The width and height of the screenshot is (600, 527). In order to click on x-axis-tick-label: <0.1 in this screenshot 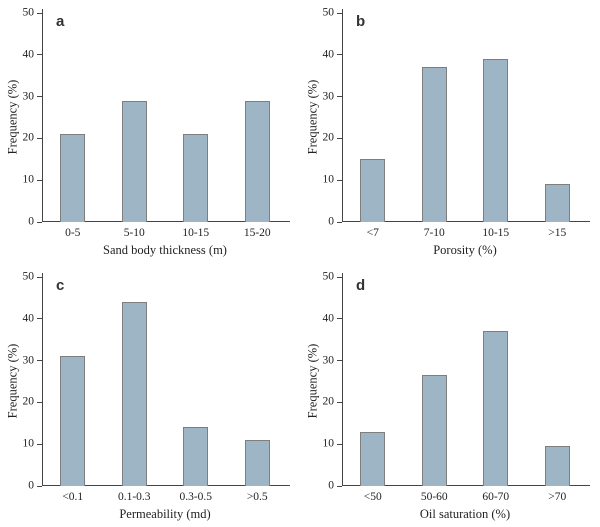, I will do `click(73, 497)`.